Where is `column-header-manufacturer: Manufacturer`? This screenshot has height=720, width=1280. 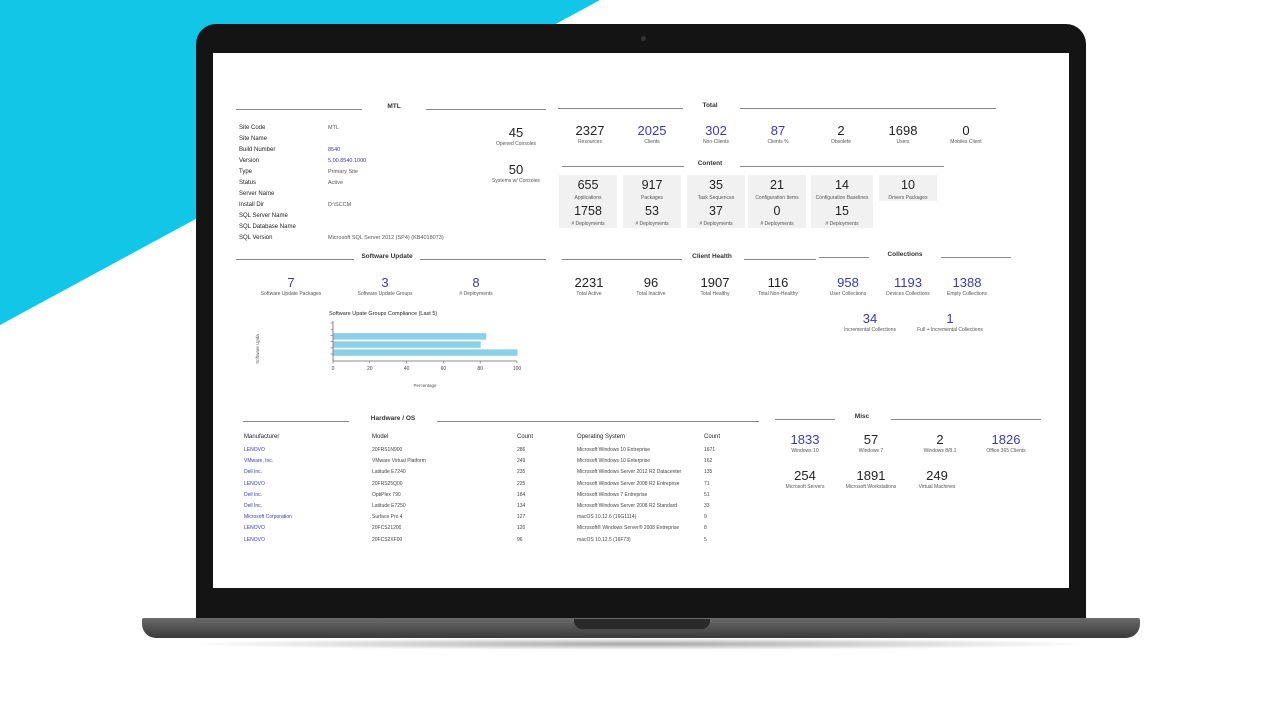 column-header-manufacturer: Manufacturer is located at coordinates (262, 437).